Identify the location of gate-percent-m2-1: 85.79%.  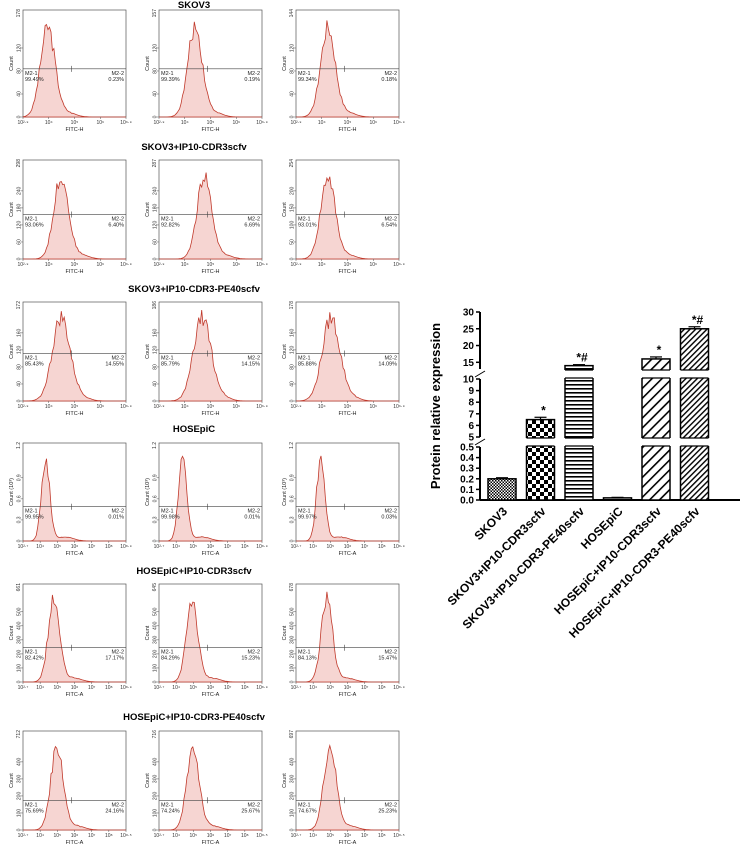
(170, 364).